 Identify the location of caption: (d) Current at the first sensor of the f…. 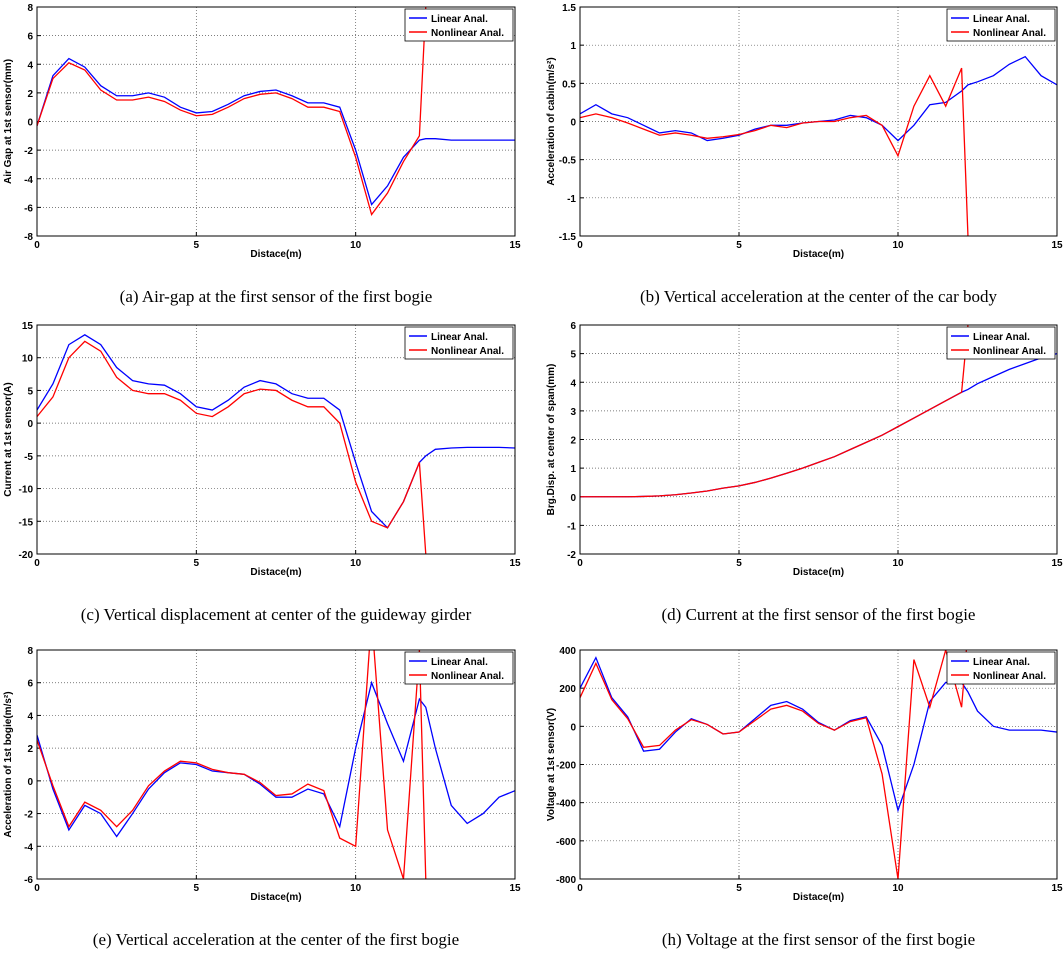
(819, 614).